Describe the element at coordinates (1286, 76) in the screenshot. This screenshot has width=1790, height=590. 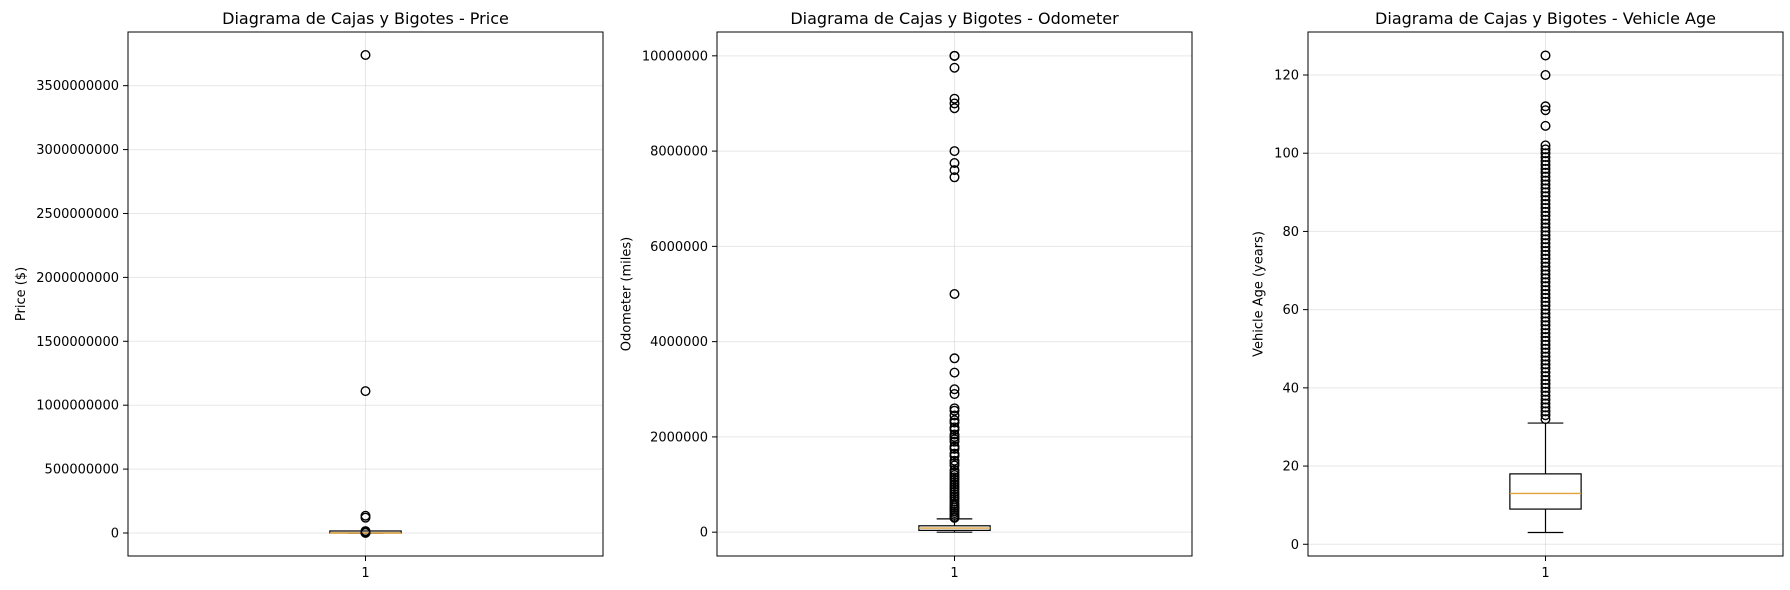
I see `y-tick-label: 120` at that location.